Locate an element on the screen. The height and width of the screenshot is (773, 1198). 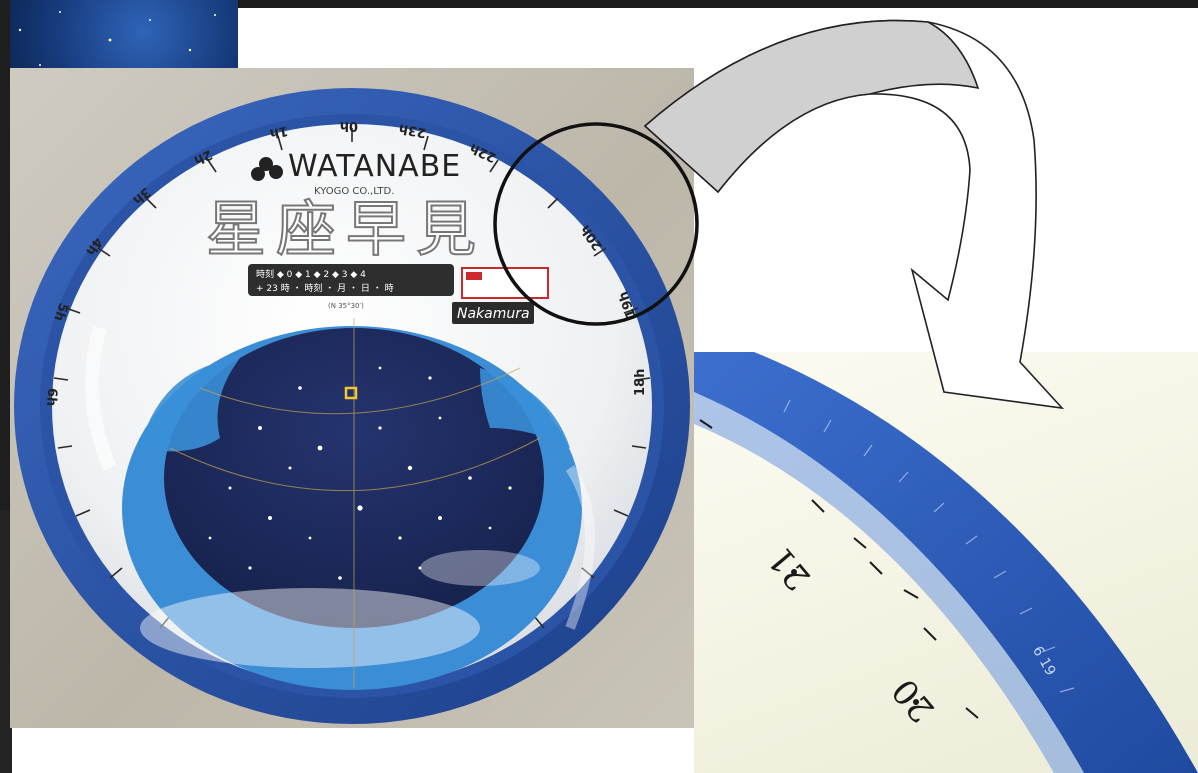
scale-band-top: 時刻 ◆ 0 ◆ 1 ◆ 2 ◆ 3 ◆ 4 is located at coordinates (311, 274).